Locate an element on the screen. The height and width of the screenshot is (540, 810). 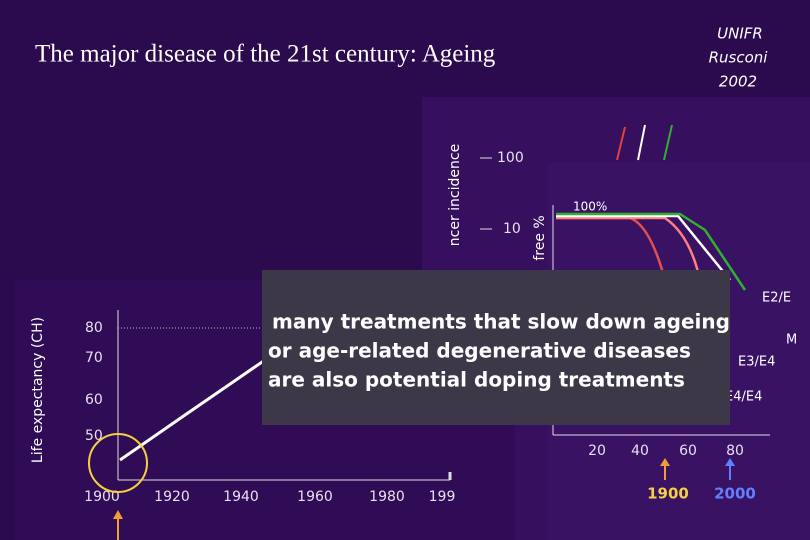
credit: 2002 is located at coordinates (738, 82).